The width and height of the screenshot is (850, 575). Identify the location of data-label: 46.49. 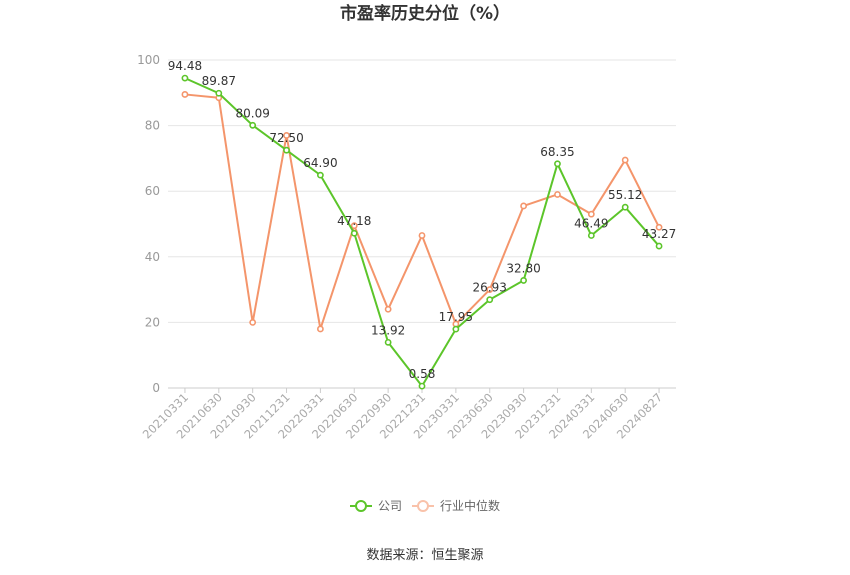
(591, 224).